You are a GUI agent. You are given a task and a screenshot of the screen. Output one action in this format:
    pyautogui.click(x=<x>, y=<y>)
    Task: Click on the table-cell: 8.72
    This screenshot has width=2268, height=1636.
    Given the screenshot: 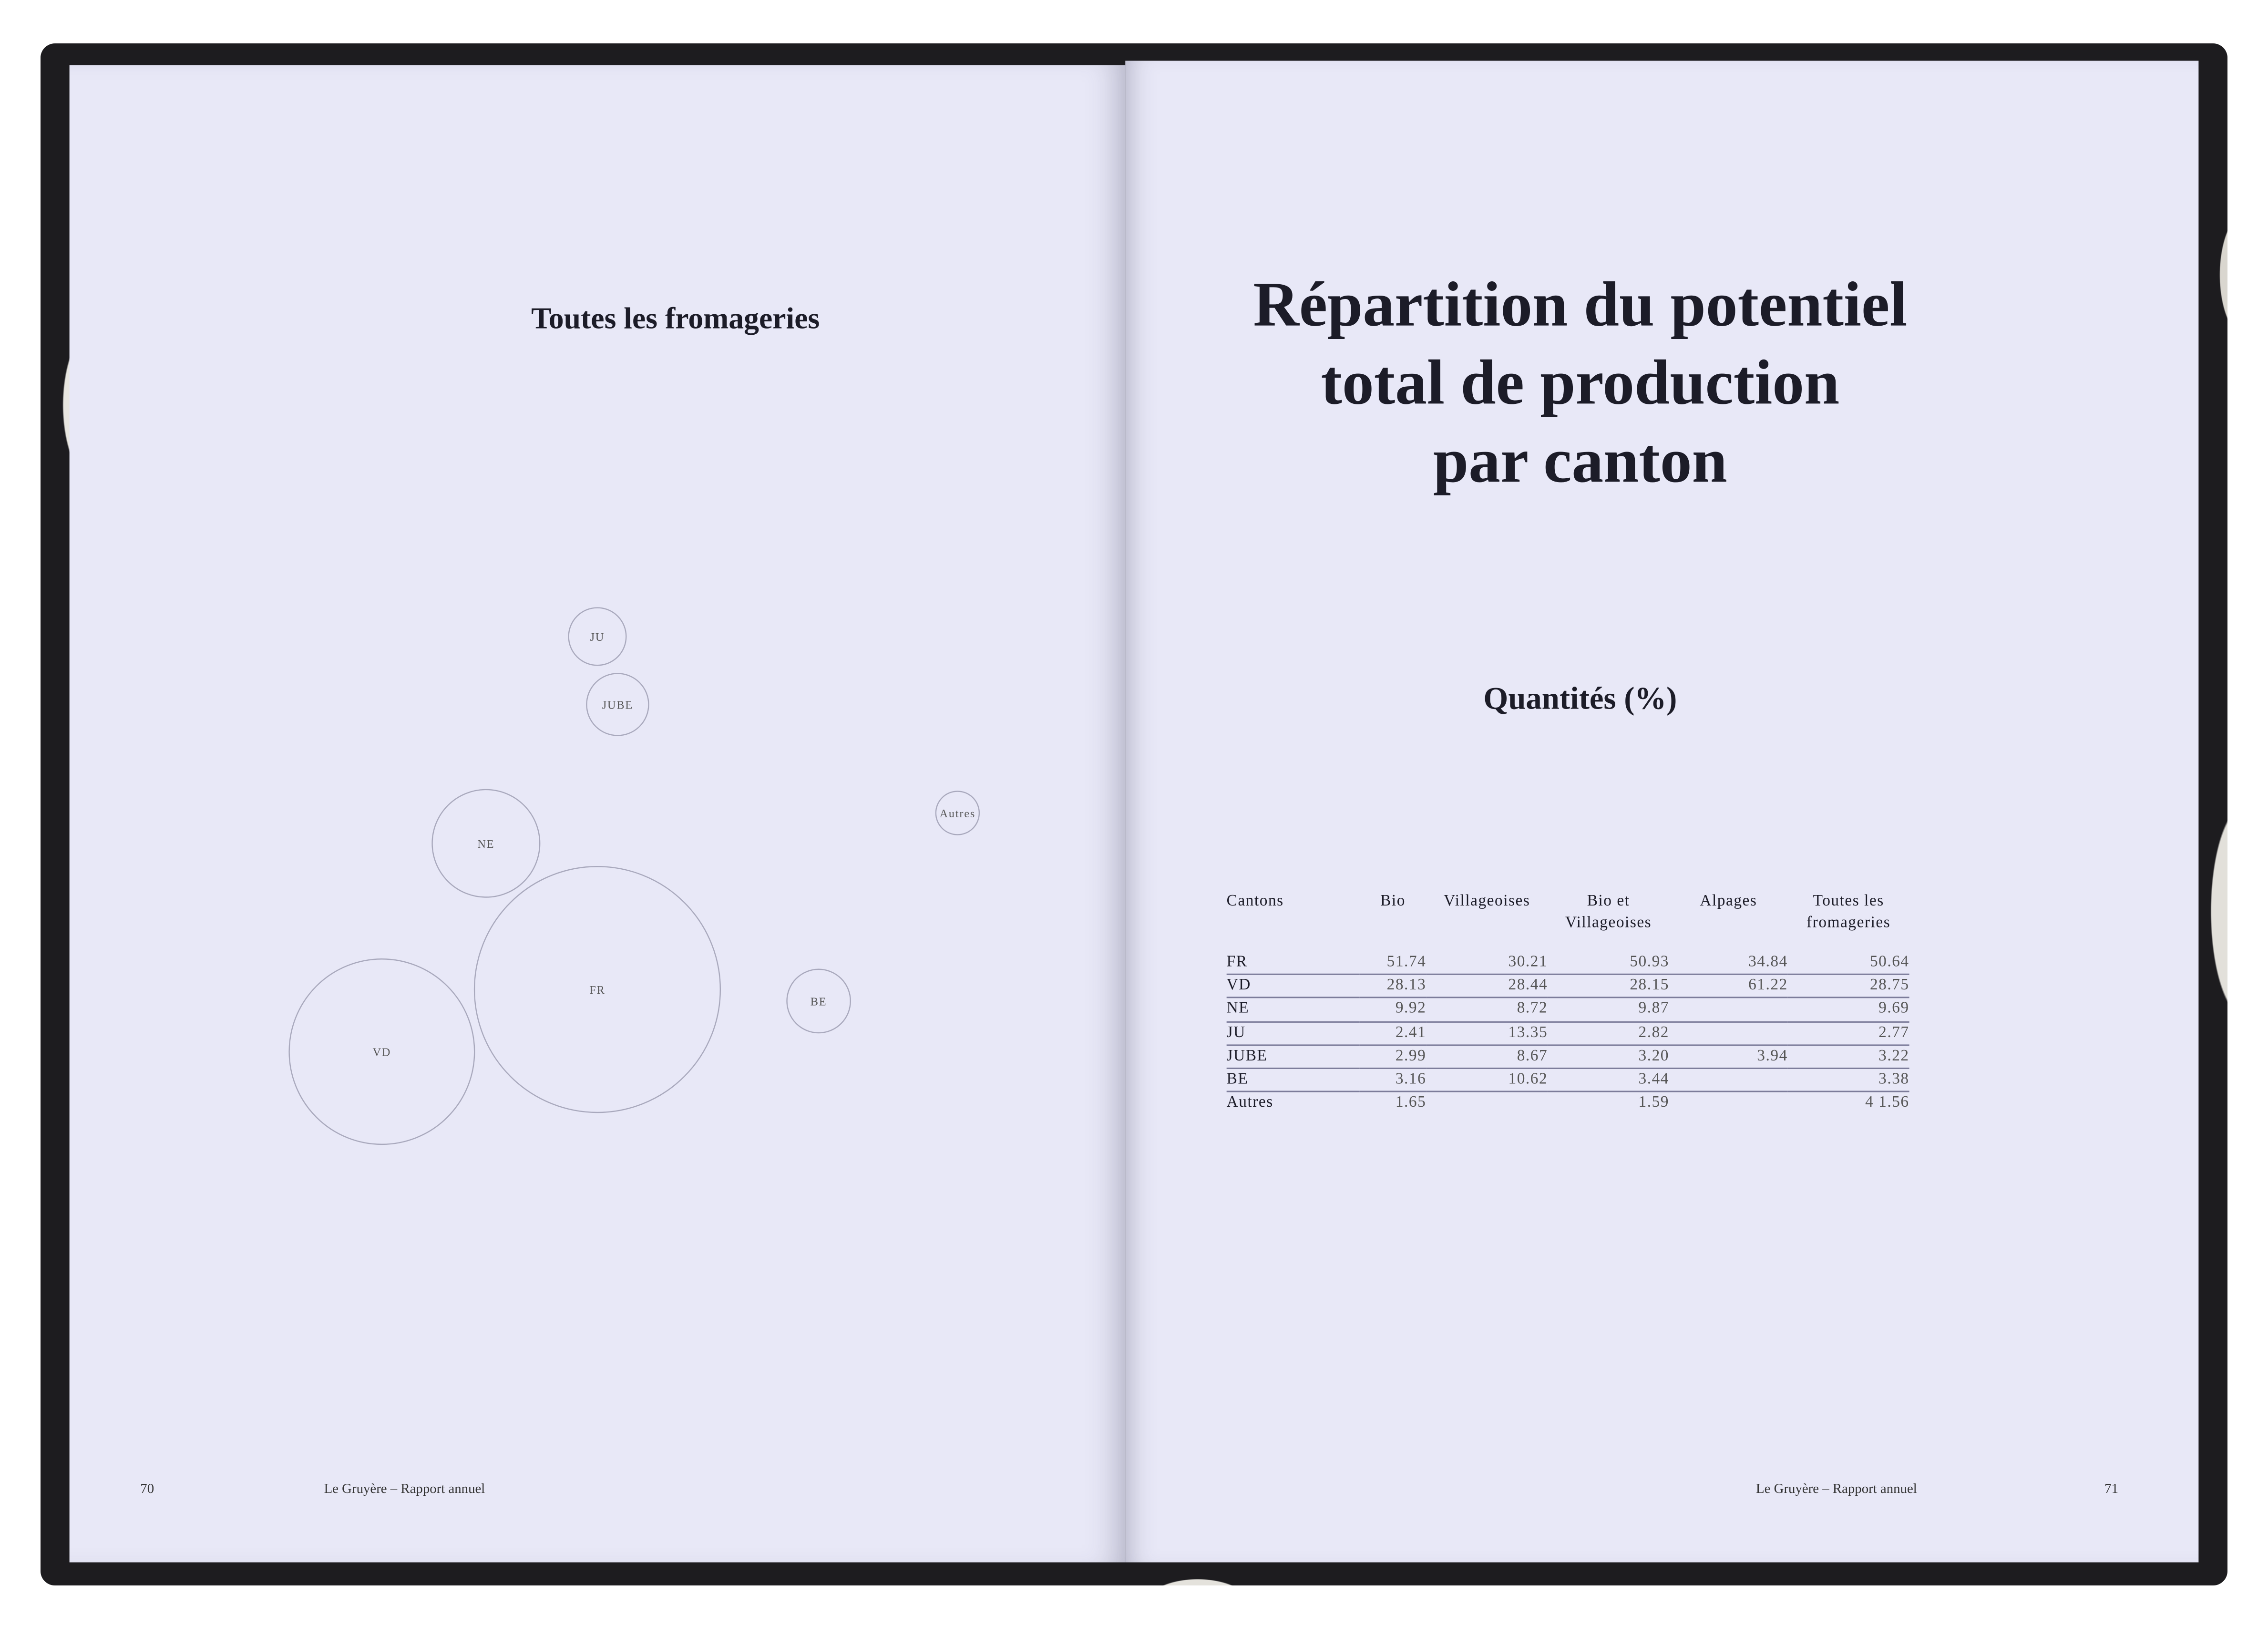 What is the action you would take?
    pyautogui.click(x=1487, y=1010)
    